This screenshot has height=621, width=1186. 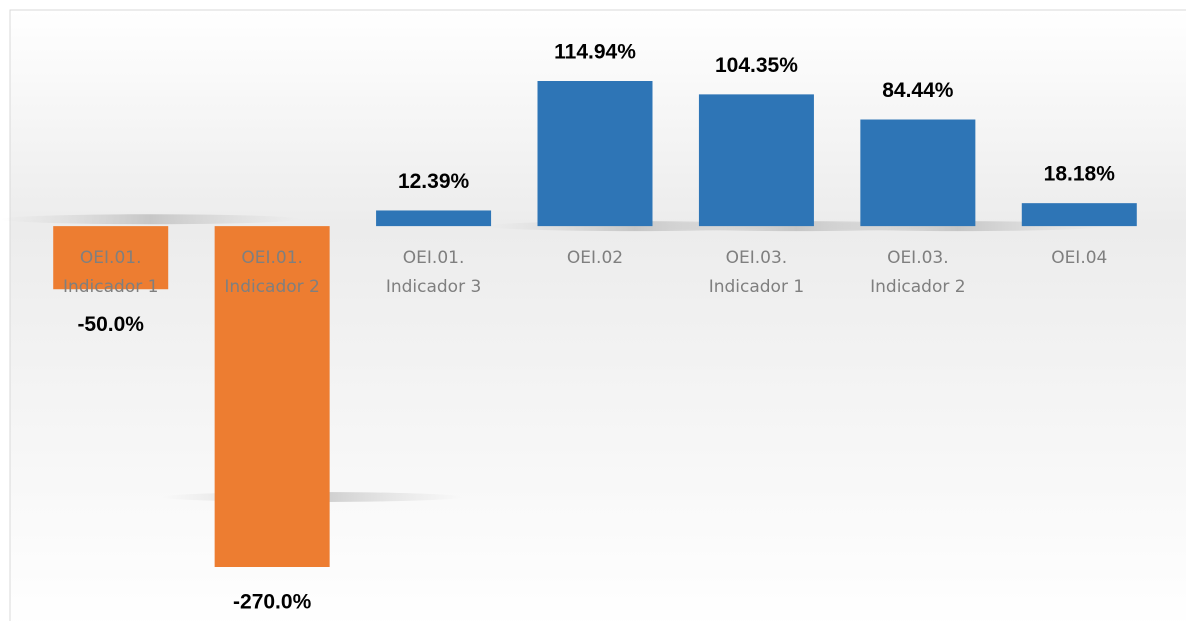 What do you see at coordinates (150, 219) in the screenshot?
I see `bar-shadow` at bounding box center [150, 219].